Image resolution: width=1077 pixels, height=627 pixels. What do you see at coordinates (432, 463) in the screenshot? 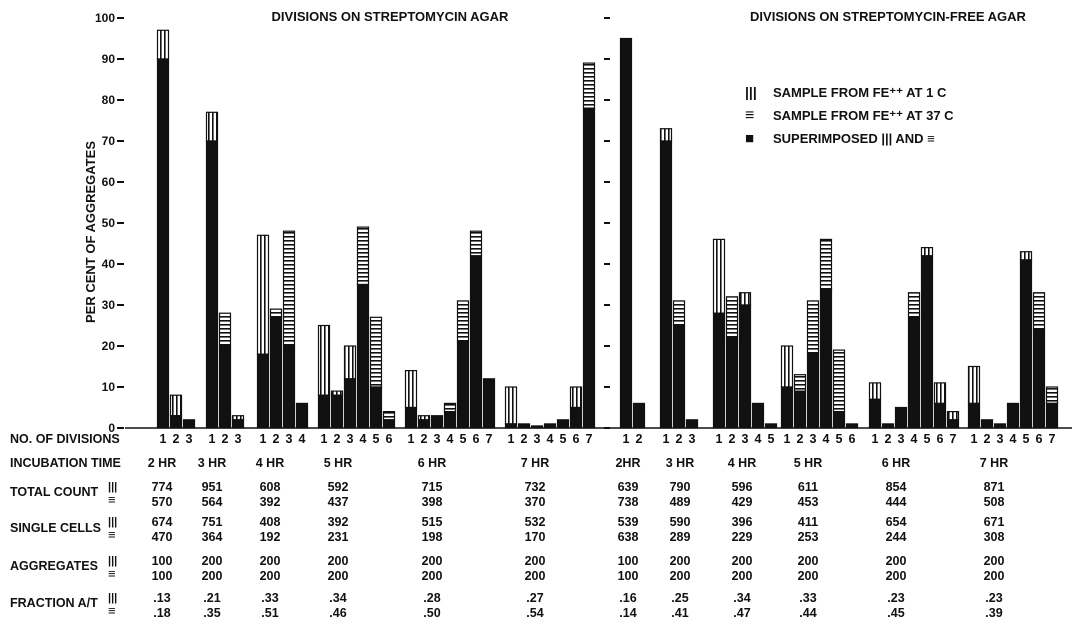
I see `incubation-time: 6 HR` at bounding box center [432, 463].